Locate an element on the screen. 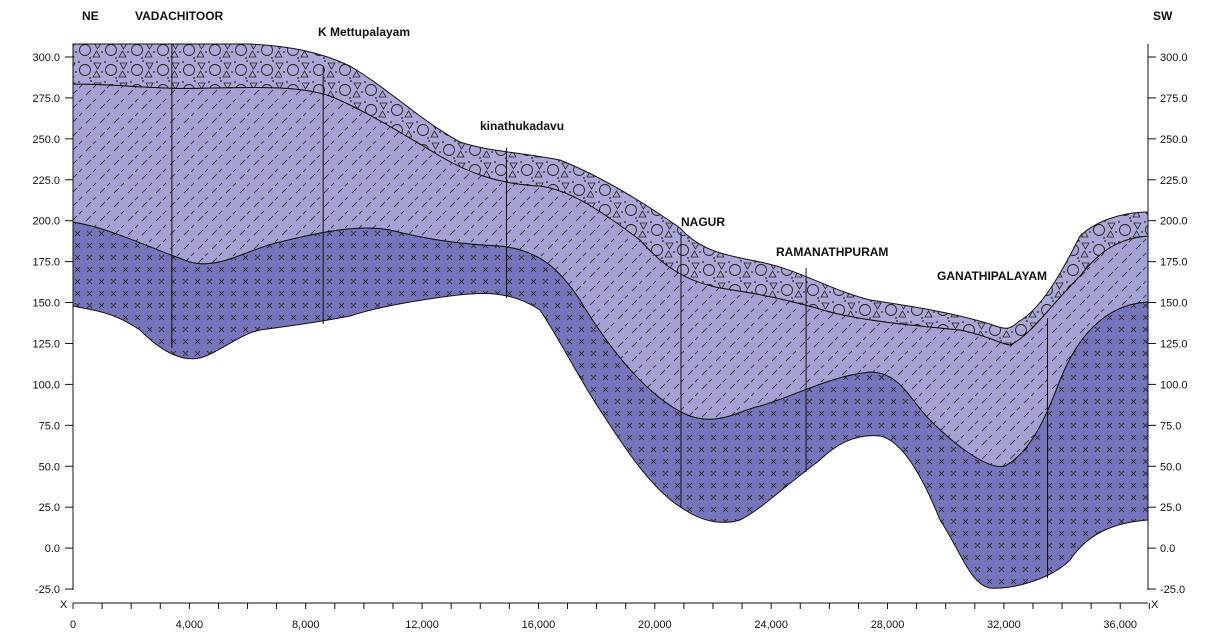  y-tick-label-right: 150.0 is located at coordinates (1174, 304).